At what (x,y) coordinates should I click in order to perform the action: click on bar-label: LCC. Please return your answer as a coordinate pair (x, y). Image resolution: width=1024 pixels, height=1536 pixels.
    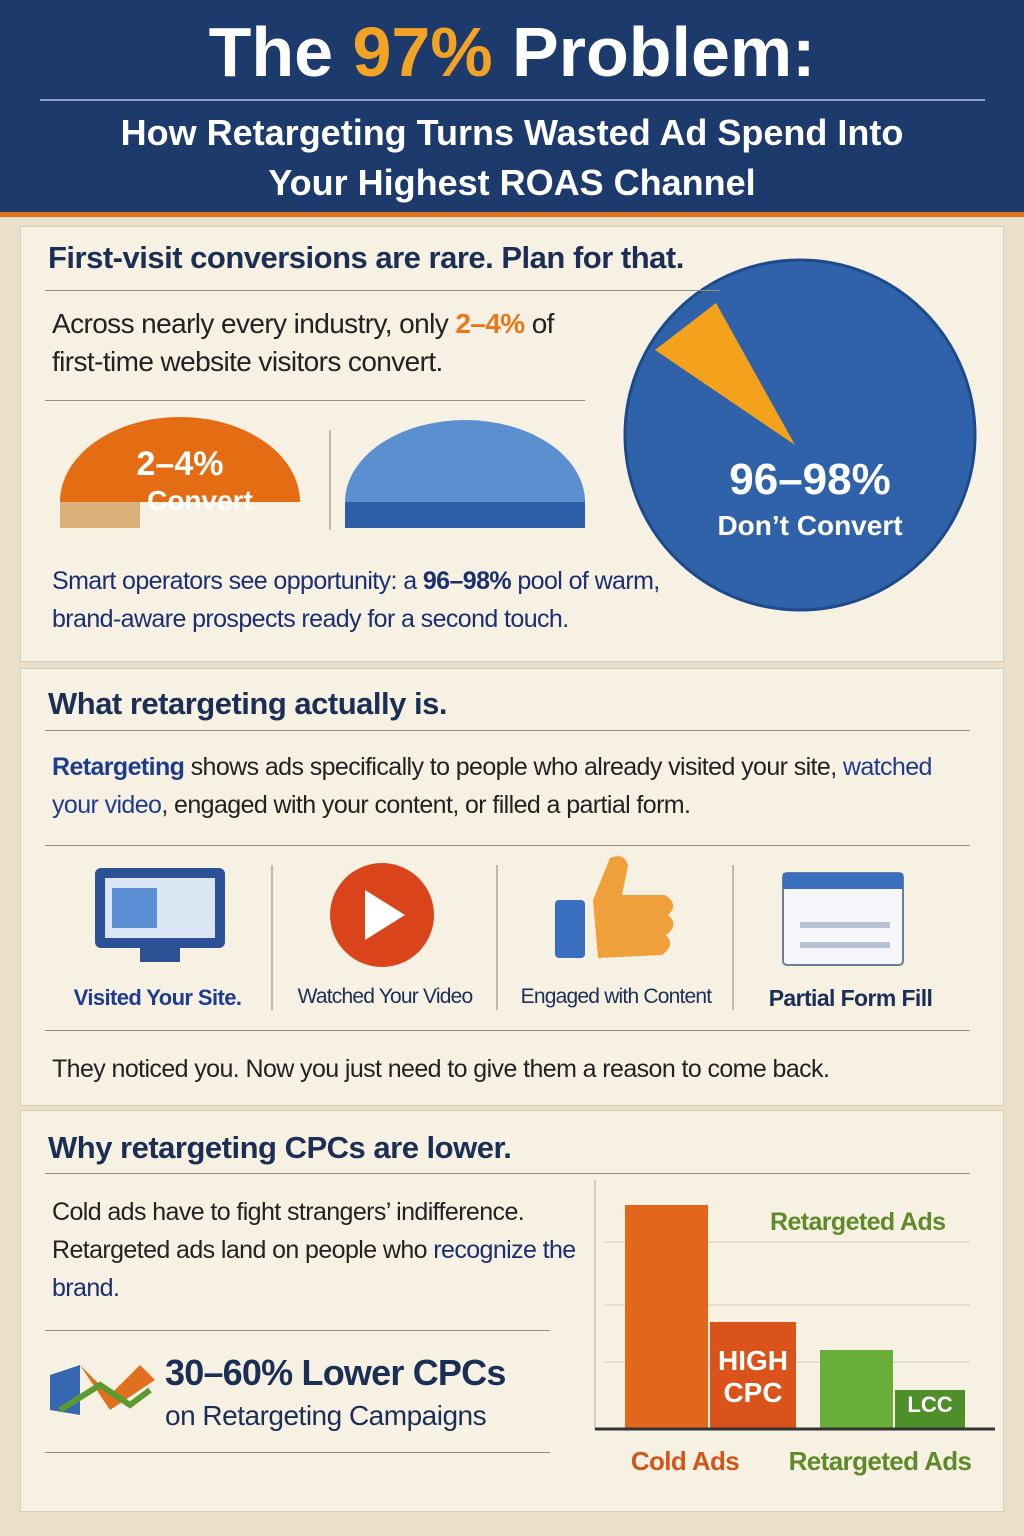
    Looking at the image, I should click on (930, 1404).